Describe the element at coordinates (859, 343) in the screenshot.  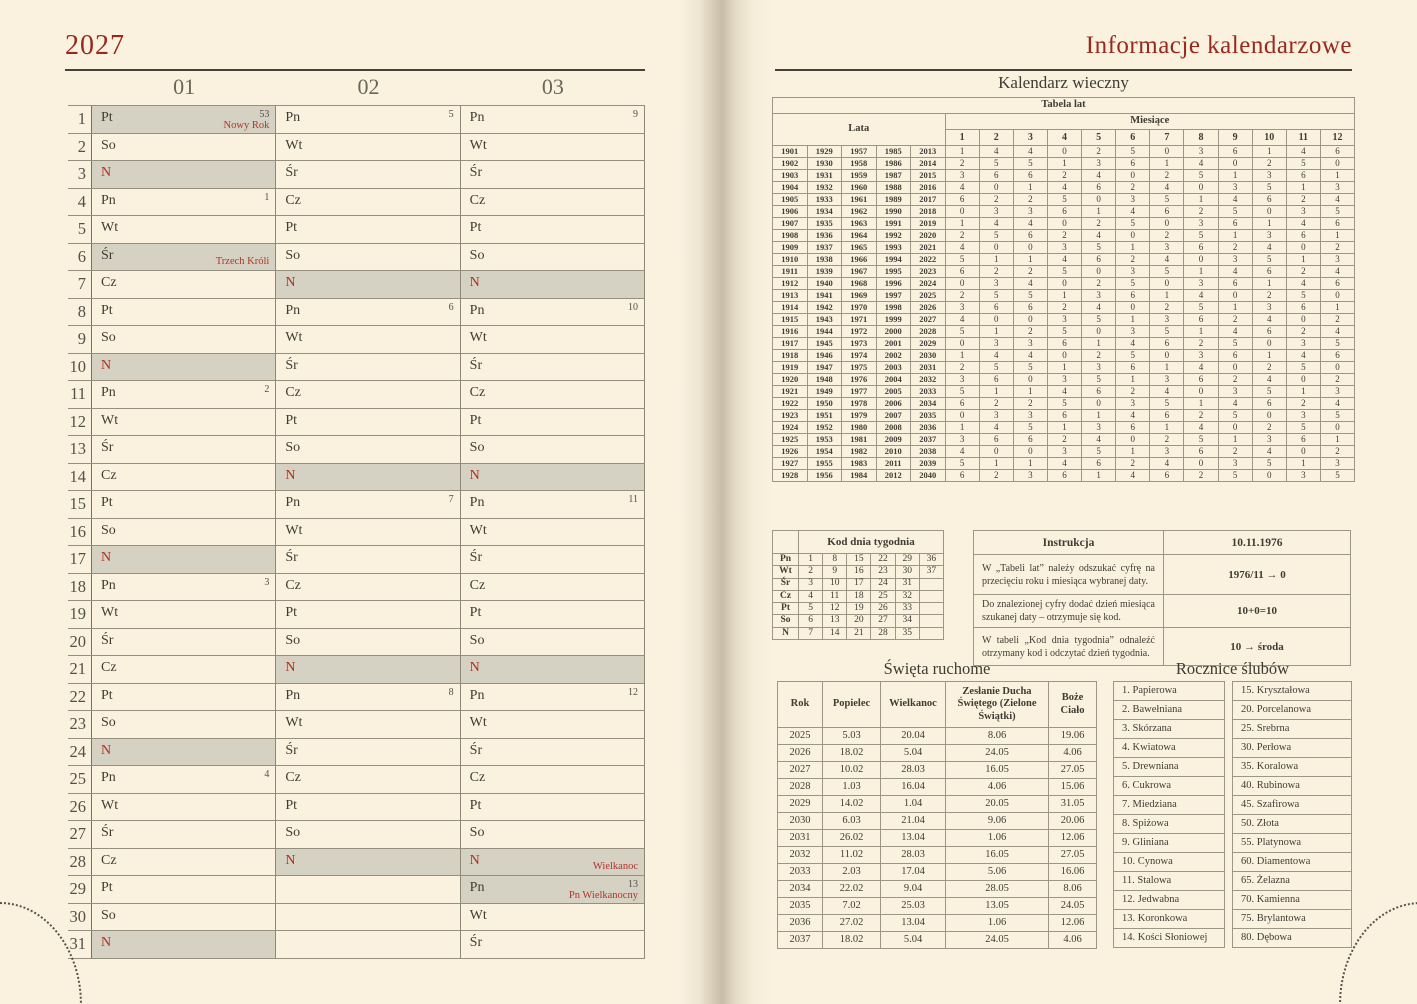
I see `year-cell: 1973` at that location.